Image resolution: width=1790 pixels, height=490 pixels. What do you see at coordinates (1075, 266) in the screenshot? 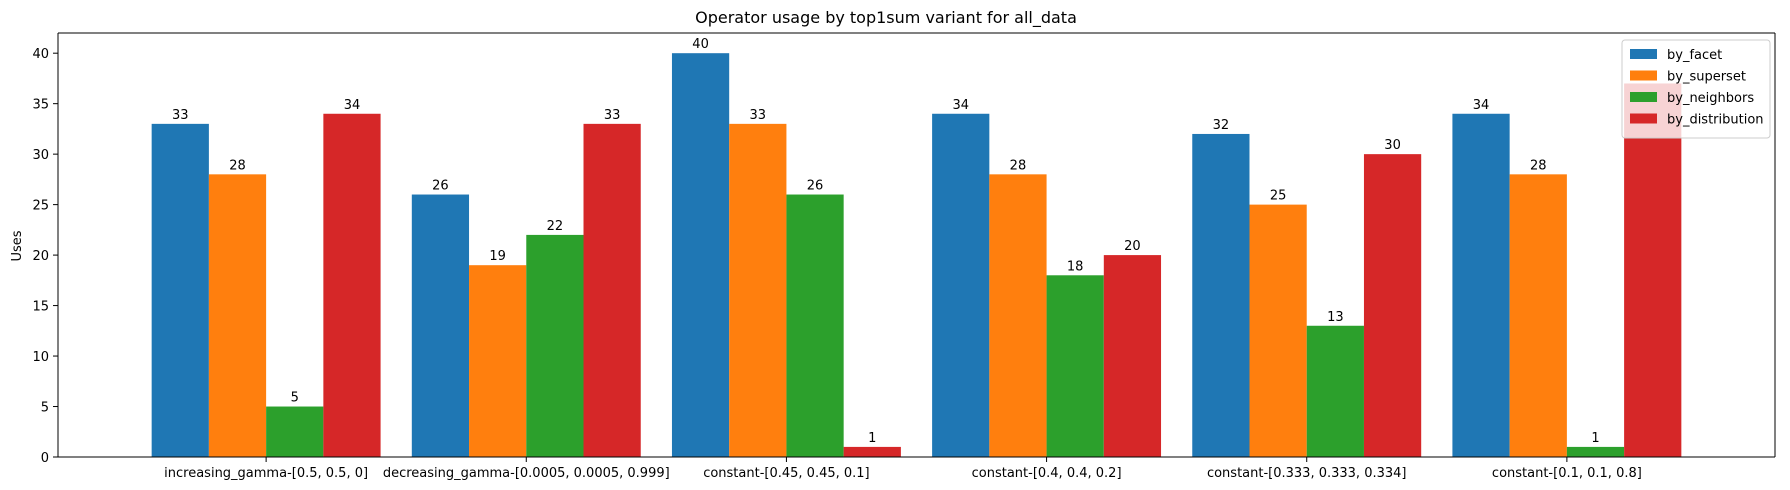
I see `bar-label-by_neighbors-3: 18` at bounding box center [1075, 266].